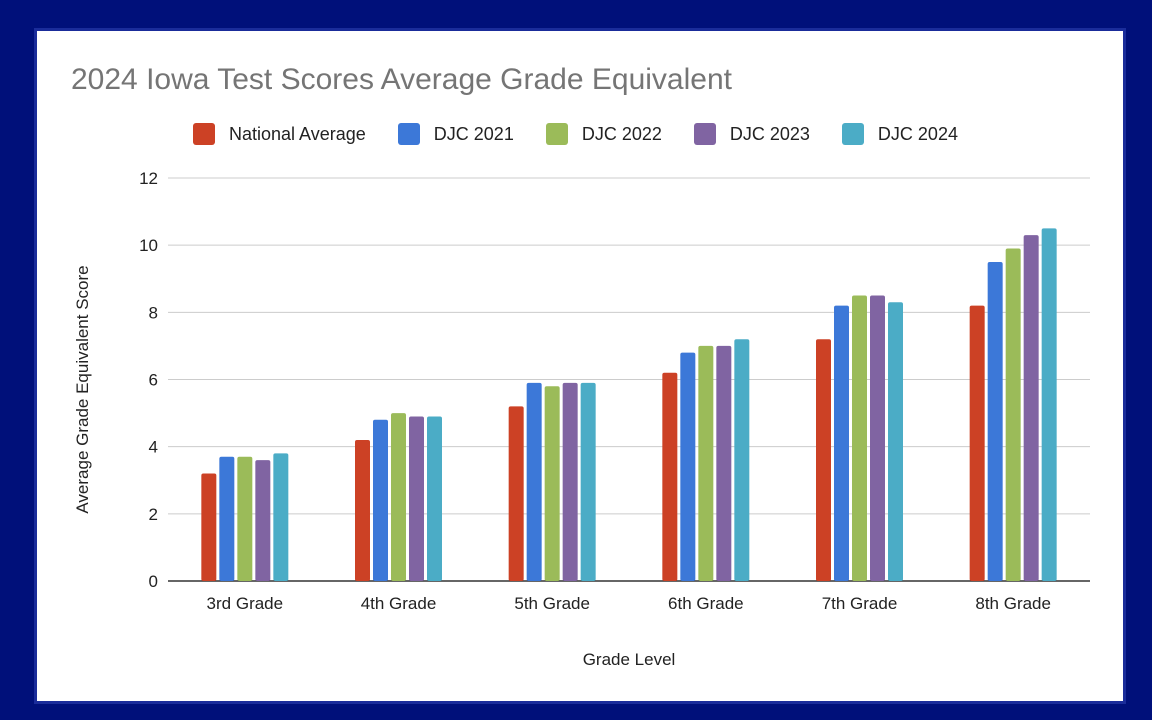  Describe the element at coordinates (153, 447) in the screenshot. I see `y-tick-label: 4` at that location.